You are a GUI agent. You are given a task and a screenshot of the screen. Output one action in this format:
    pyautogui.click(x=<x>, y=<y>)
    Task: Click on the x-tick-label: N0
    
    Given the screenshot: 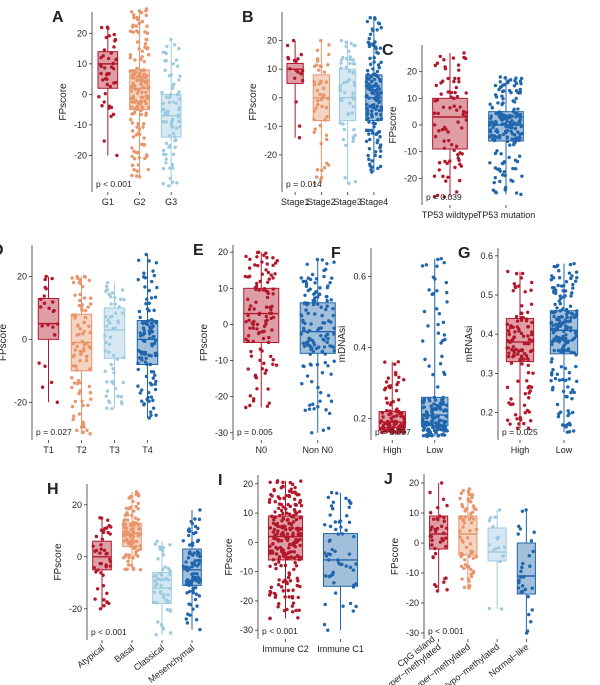 What is the action you would take?
    pyautogui.click(x=261, y=450)
    